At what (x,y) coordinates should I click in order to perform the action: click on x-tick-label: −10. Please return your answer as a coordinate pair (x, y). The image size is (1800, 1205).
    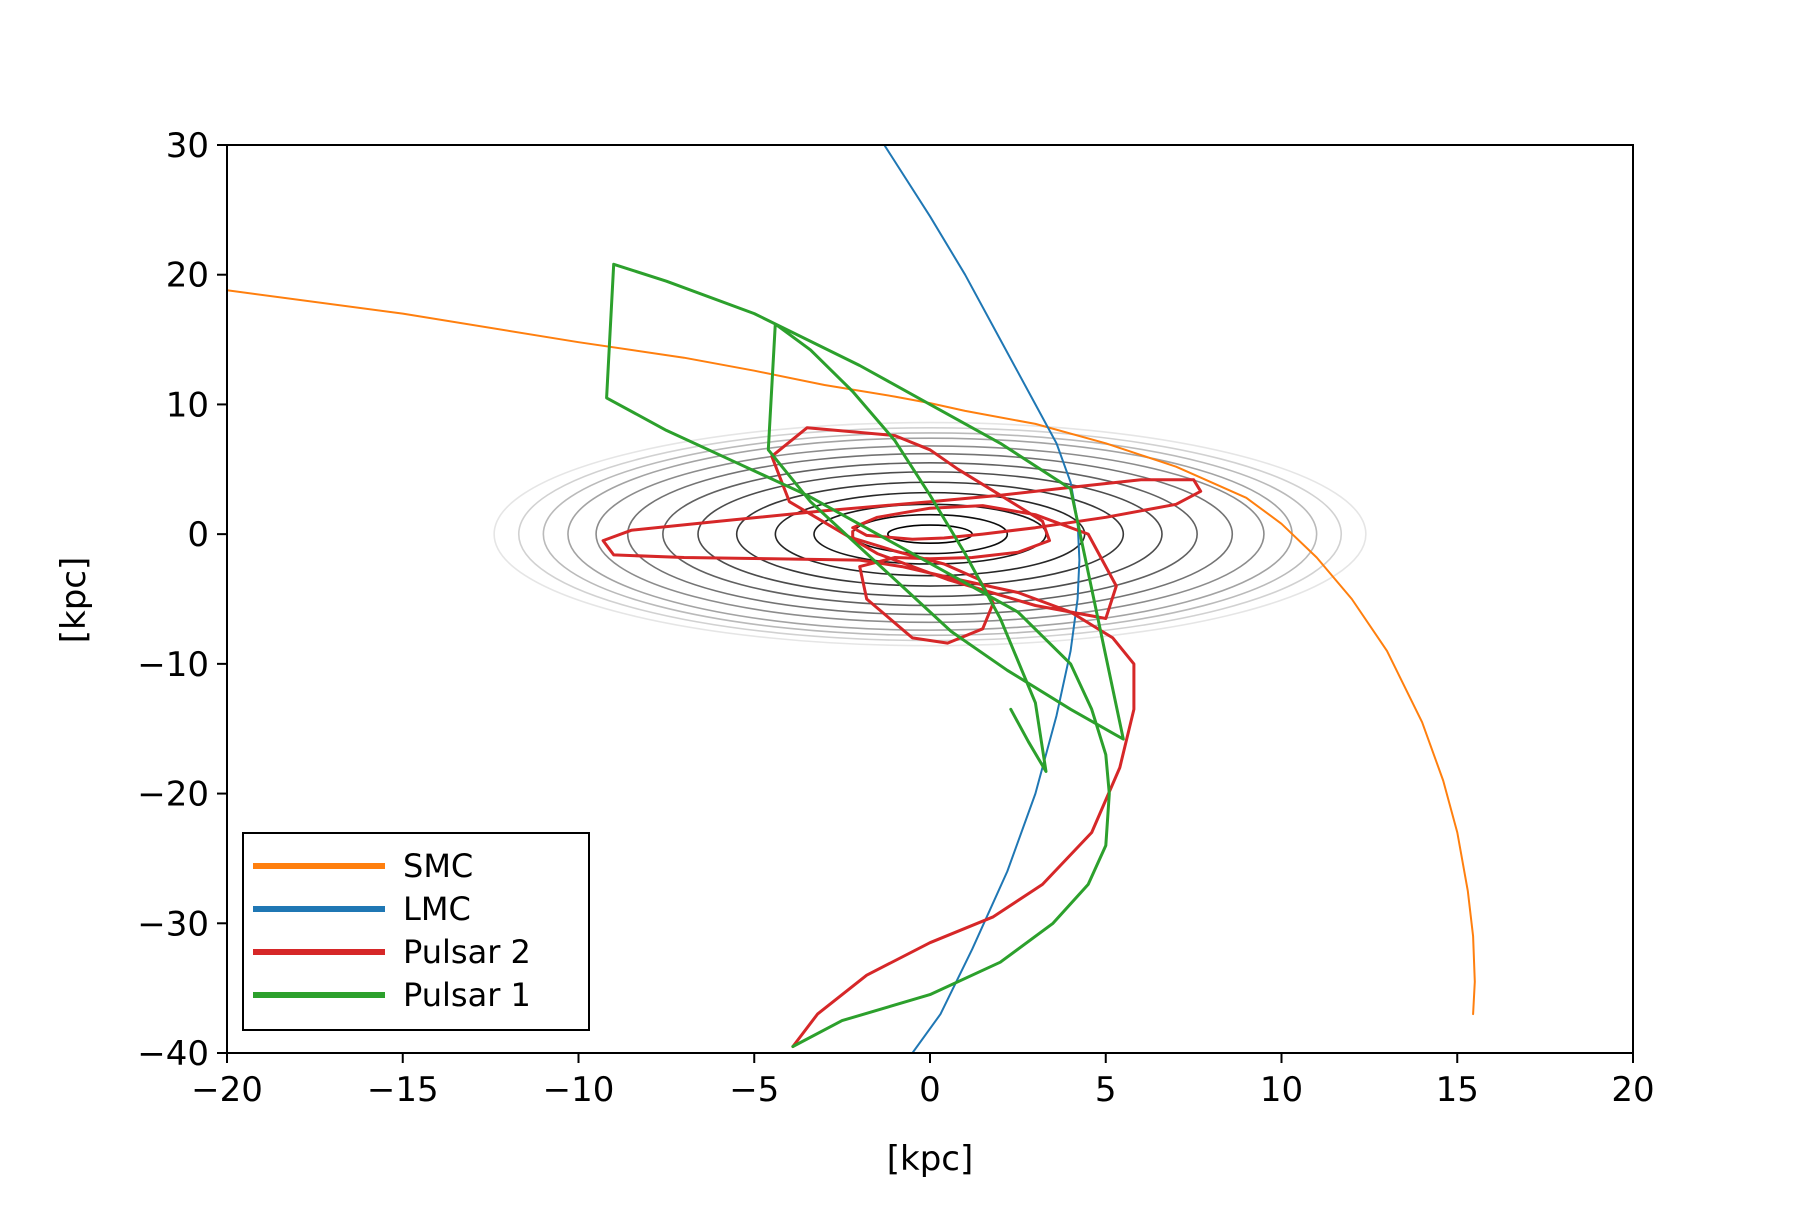
    Looking at the image, I should click on (579, 1090).